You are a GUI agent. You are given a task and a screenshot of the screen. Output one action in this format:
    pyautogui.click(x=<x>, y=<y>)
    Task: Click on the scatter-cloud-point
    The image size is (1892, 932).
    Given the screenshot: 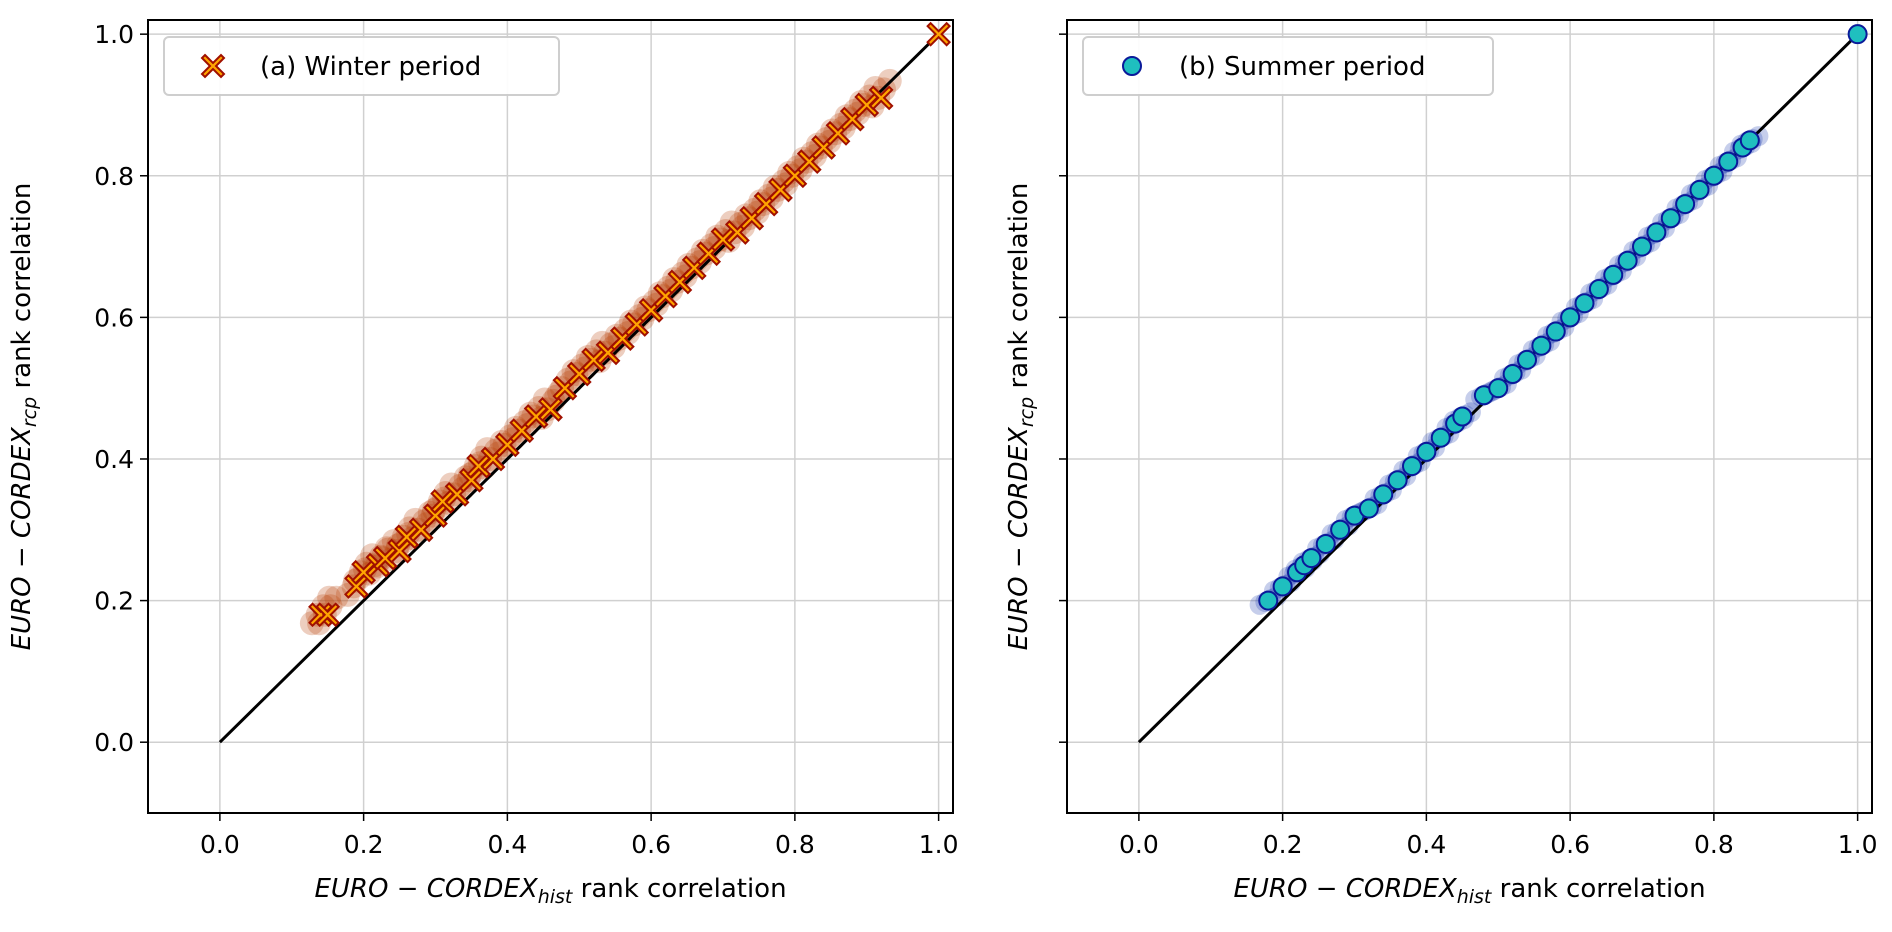 What is the action you would take?
    pyautogui.click(x=336, y=597)
    